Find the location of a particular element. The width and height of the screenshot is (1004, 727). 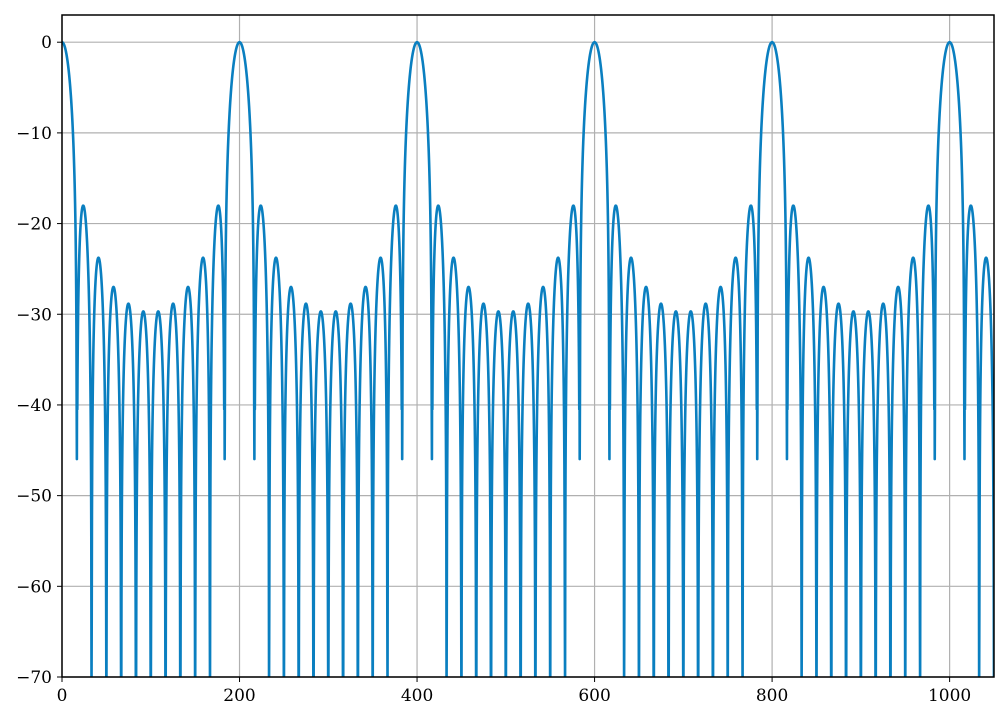

y-tick-label: −10 is located at coordinates (34, 134).